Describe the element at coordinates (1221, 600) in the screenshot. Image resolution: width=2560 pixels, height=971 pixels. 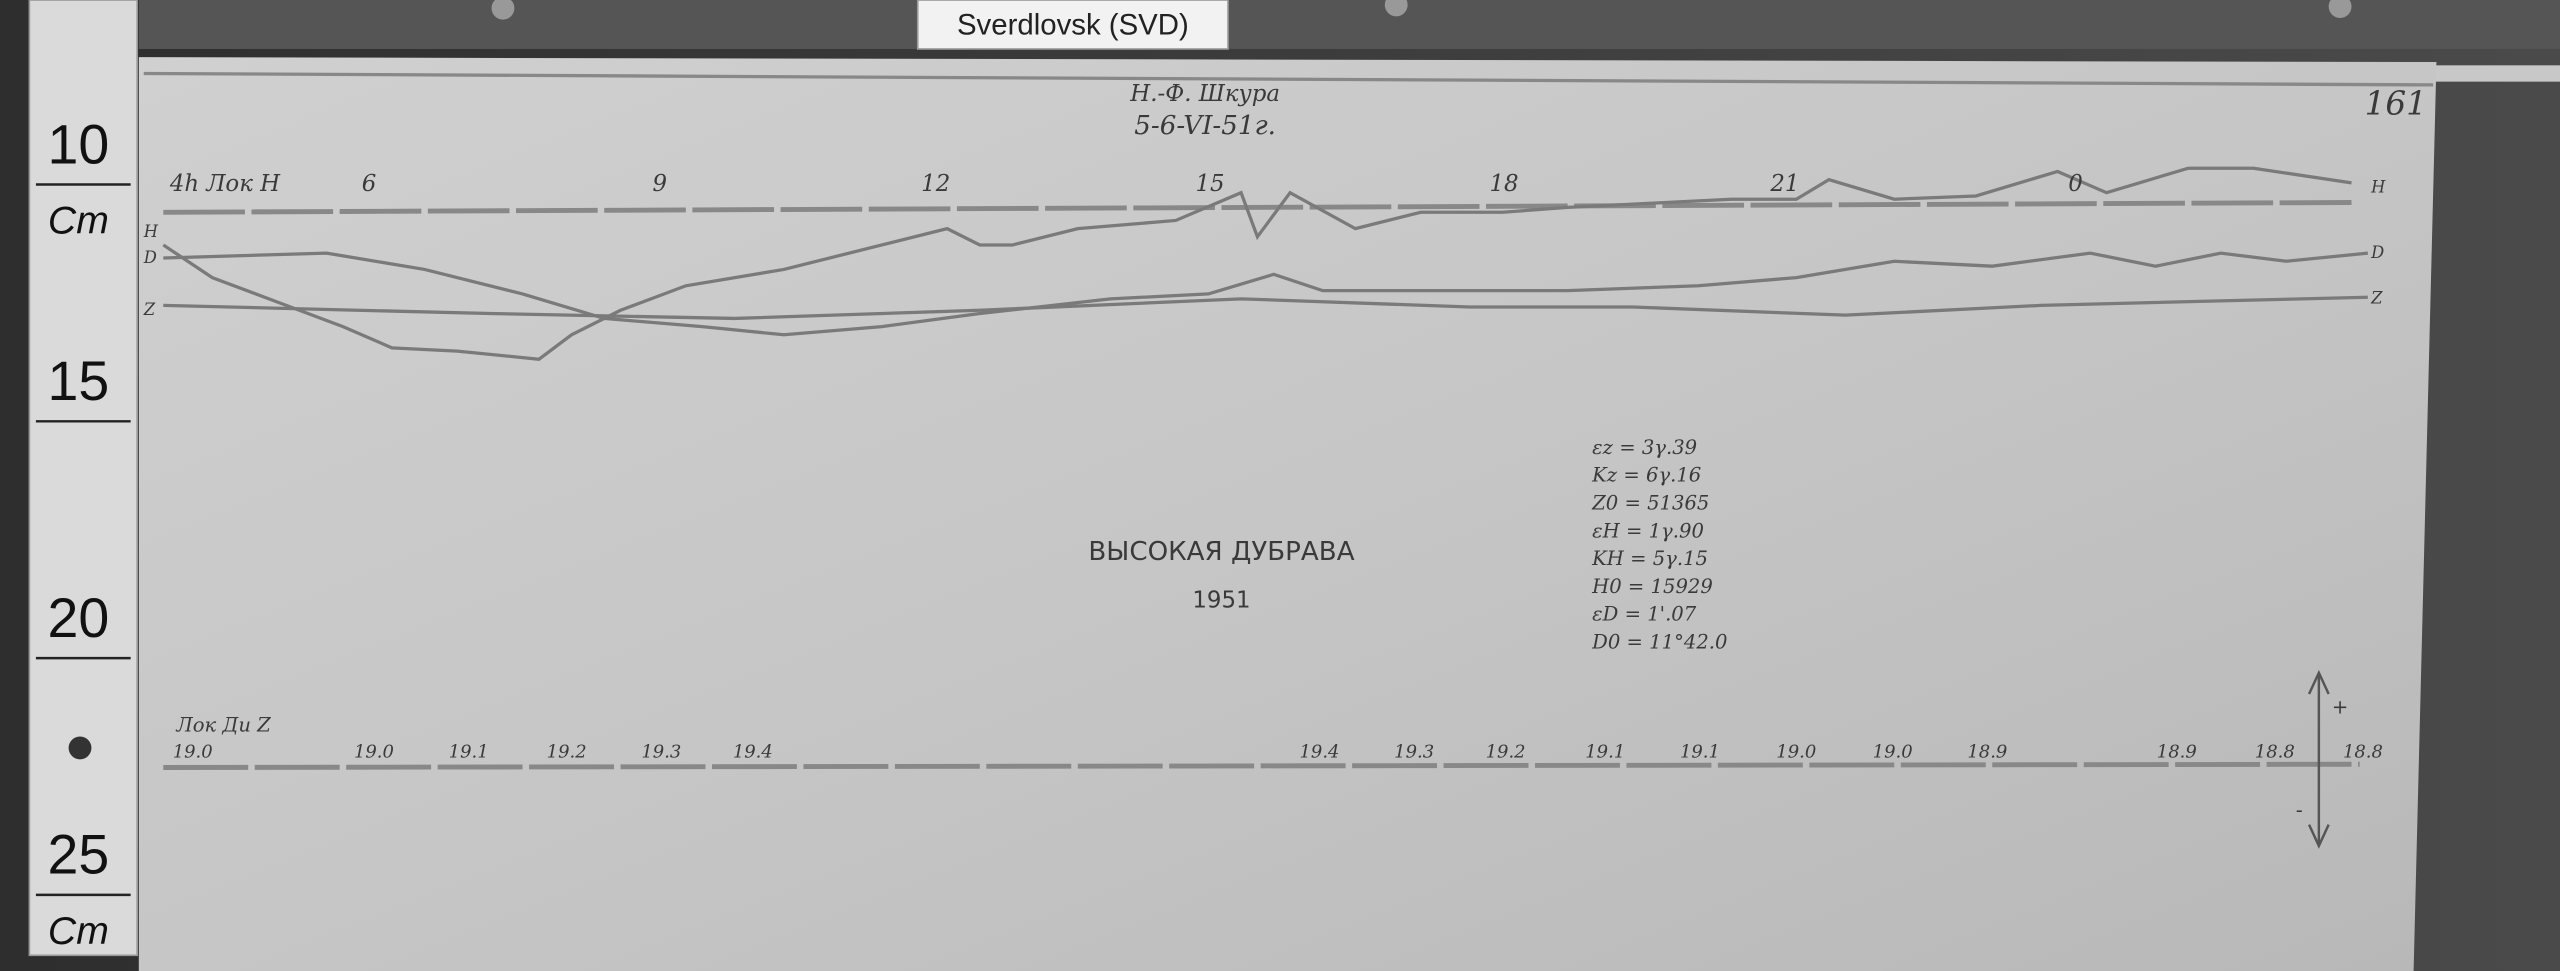
I see `year: 1951` at that location.